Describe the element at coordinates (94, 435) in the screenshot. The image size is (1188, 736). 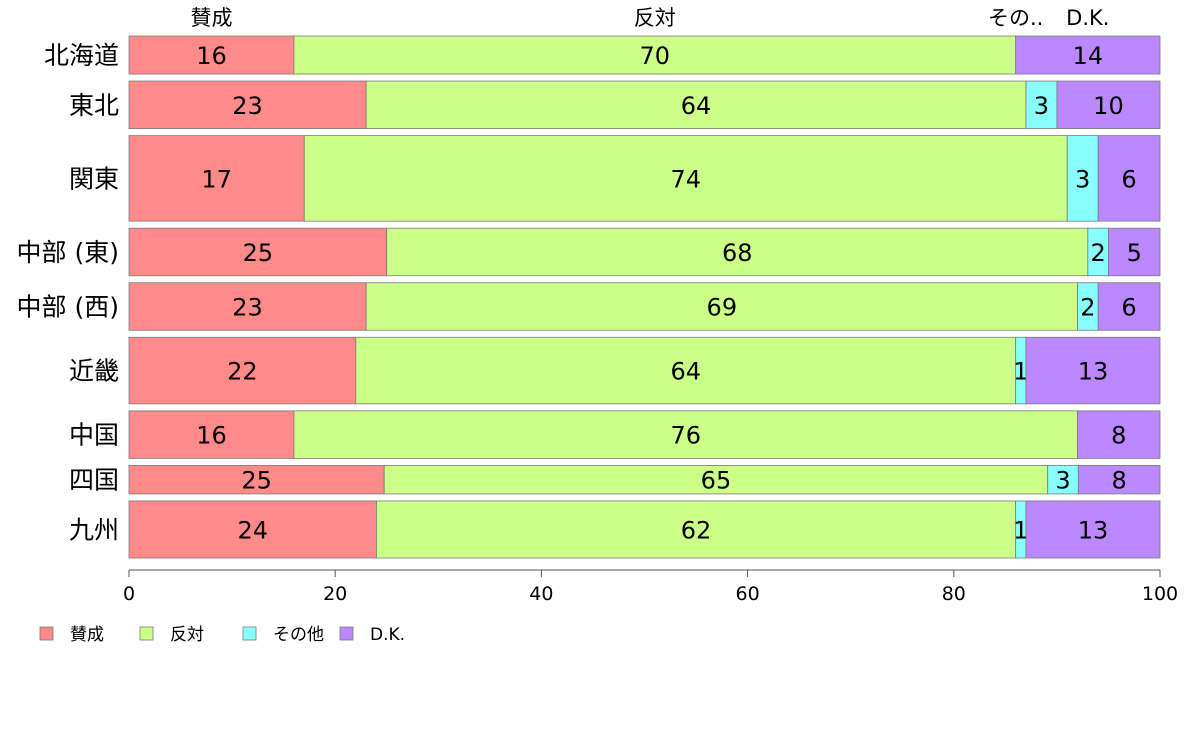
I see `category-label: 中国` at that location.